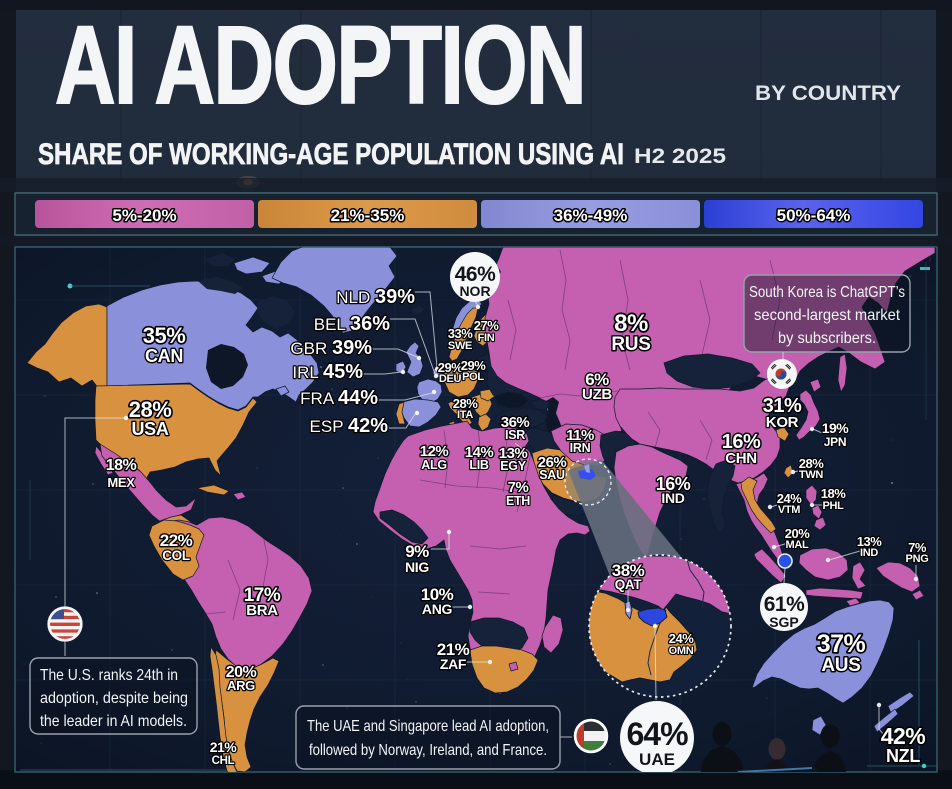 Image resolution: width=952 pixels, height=789 pixels. Describe the element at coordinates (121, 482) in the screenshot. I see `svg-text: MEX` at that location.